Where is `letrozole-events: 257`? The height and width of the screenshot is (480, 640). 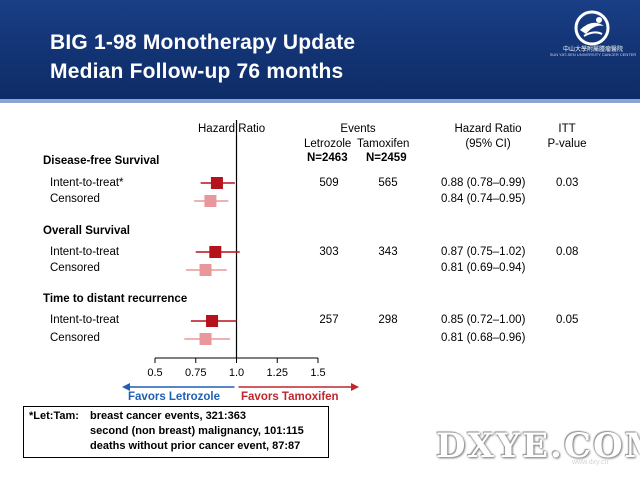
letrozole-events: 257 is located at coordinates (329, 320).